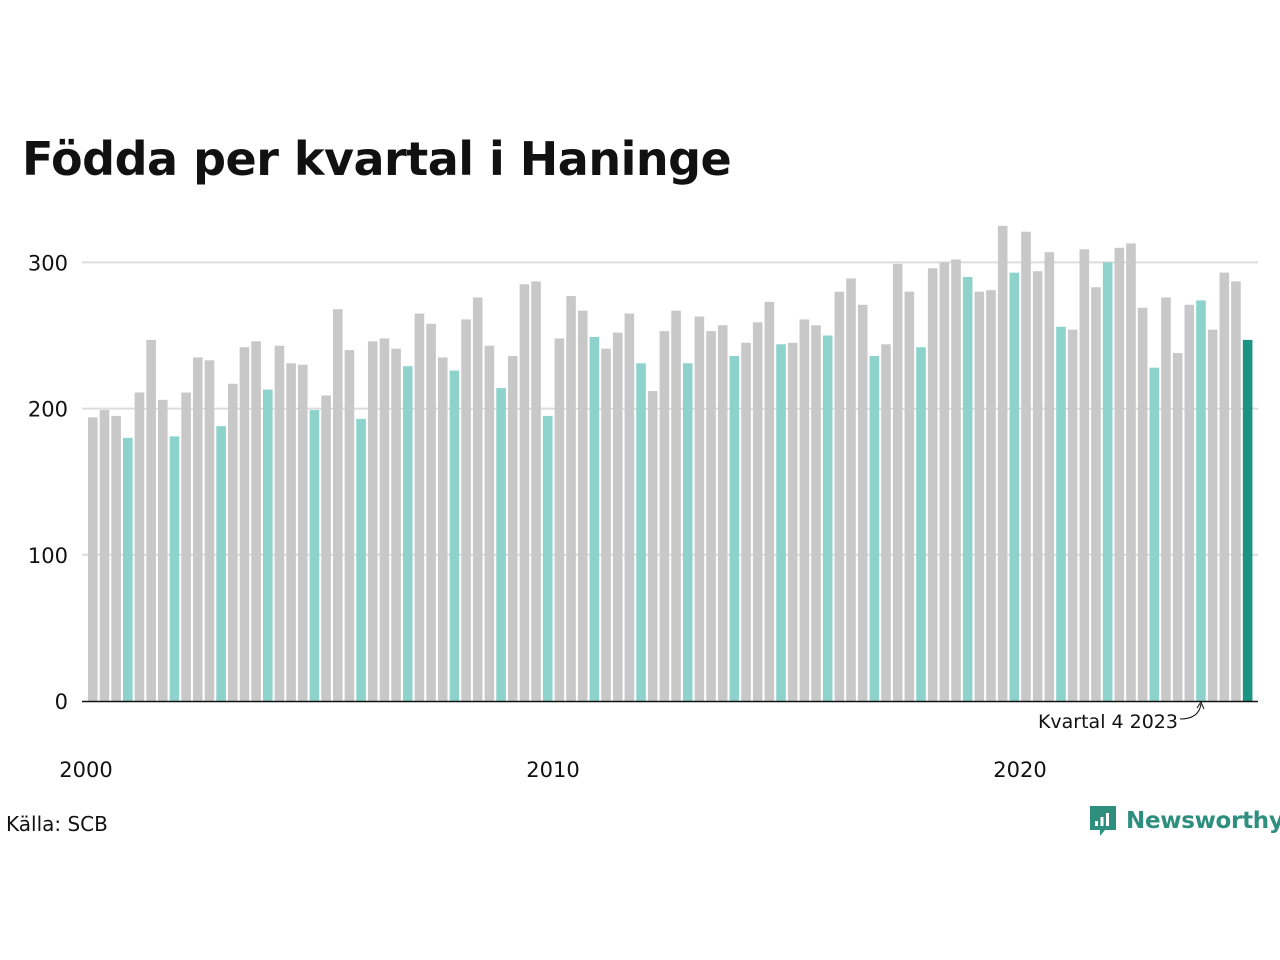 This screenshot has height=960, width=1280. I want to click on bar-2018-k4, so click(967, 489).